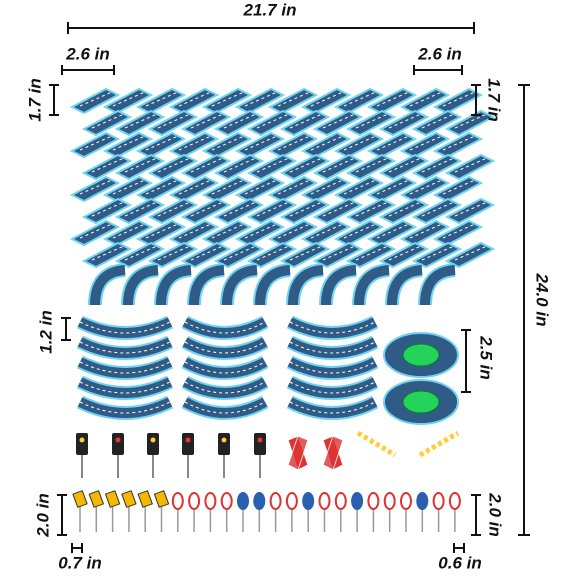 This screenshot has height=576, width=576. Describe the element at coordinates (79, 562) in the screenshot. I see `dim-label: 0.7 in` at that location.